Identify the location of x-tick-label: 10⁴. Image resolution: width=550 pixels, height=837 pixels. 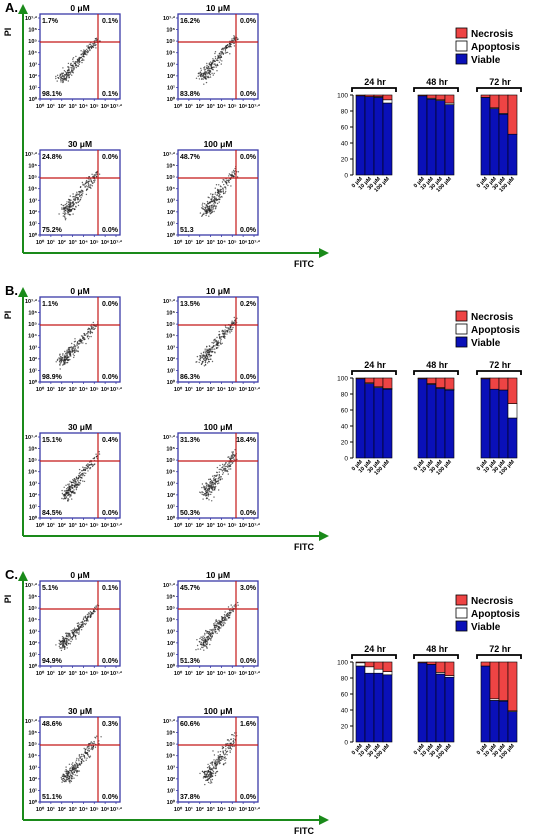
(221, 810).